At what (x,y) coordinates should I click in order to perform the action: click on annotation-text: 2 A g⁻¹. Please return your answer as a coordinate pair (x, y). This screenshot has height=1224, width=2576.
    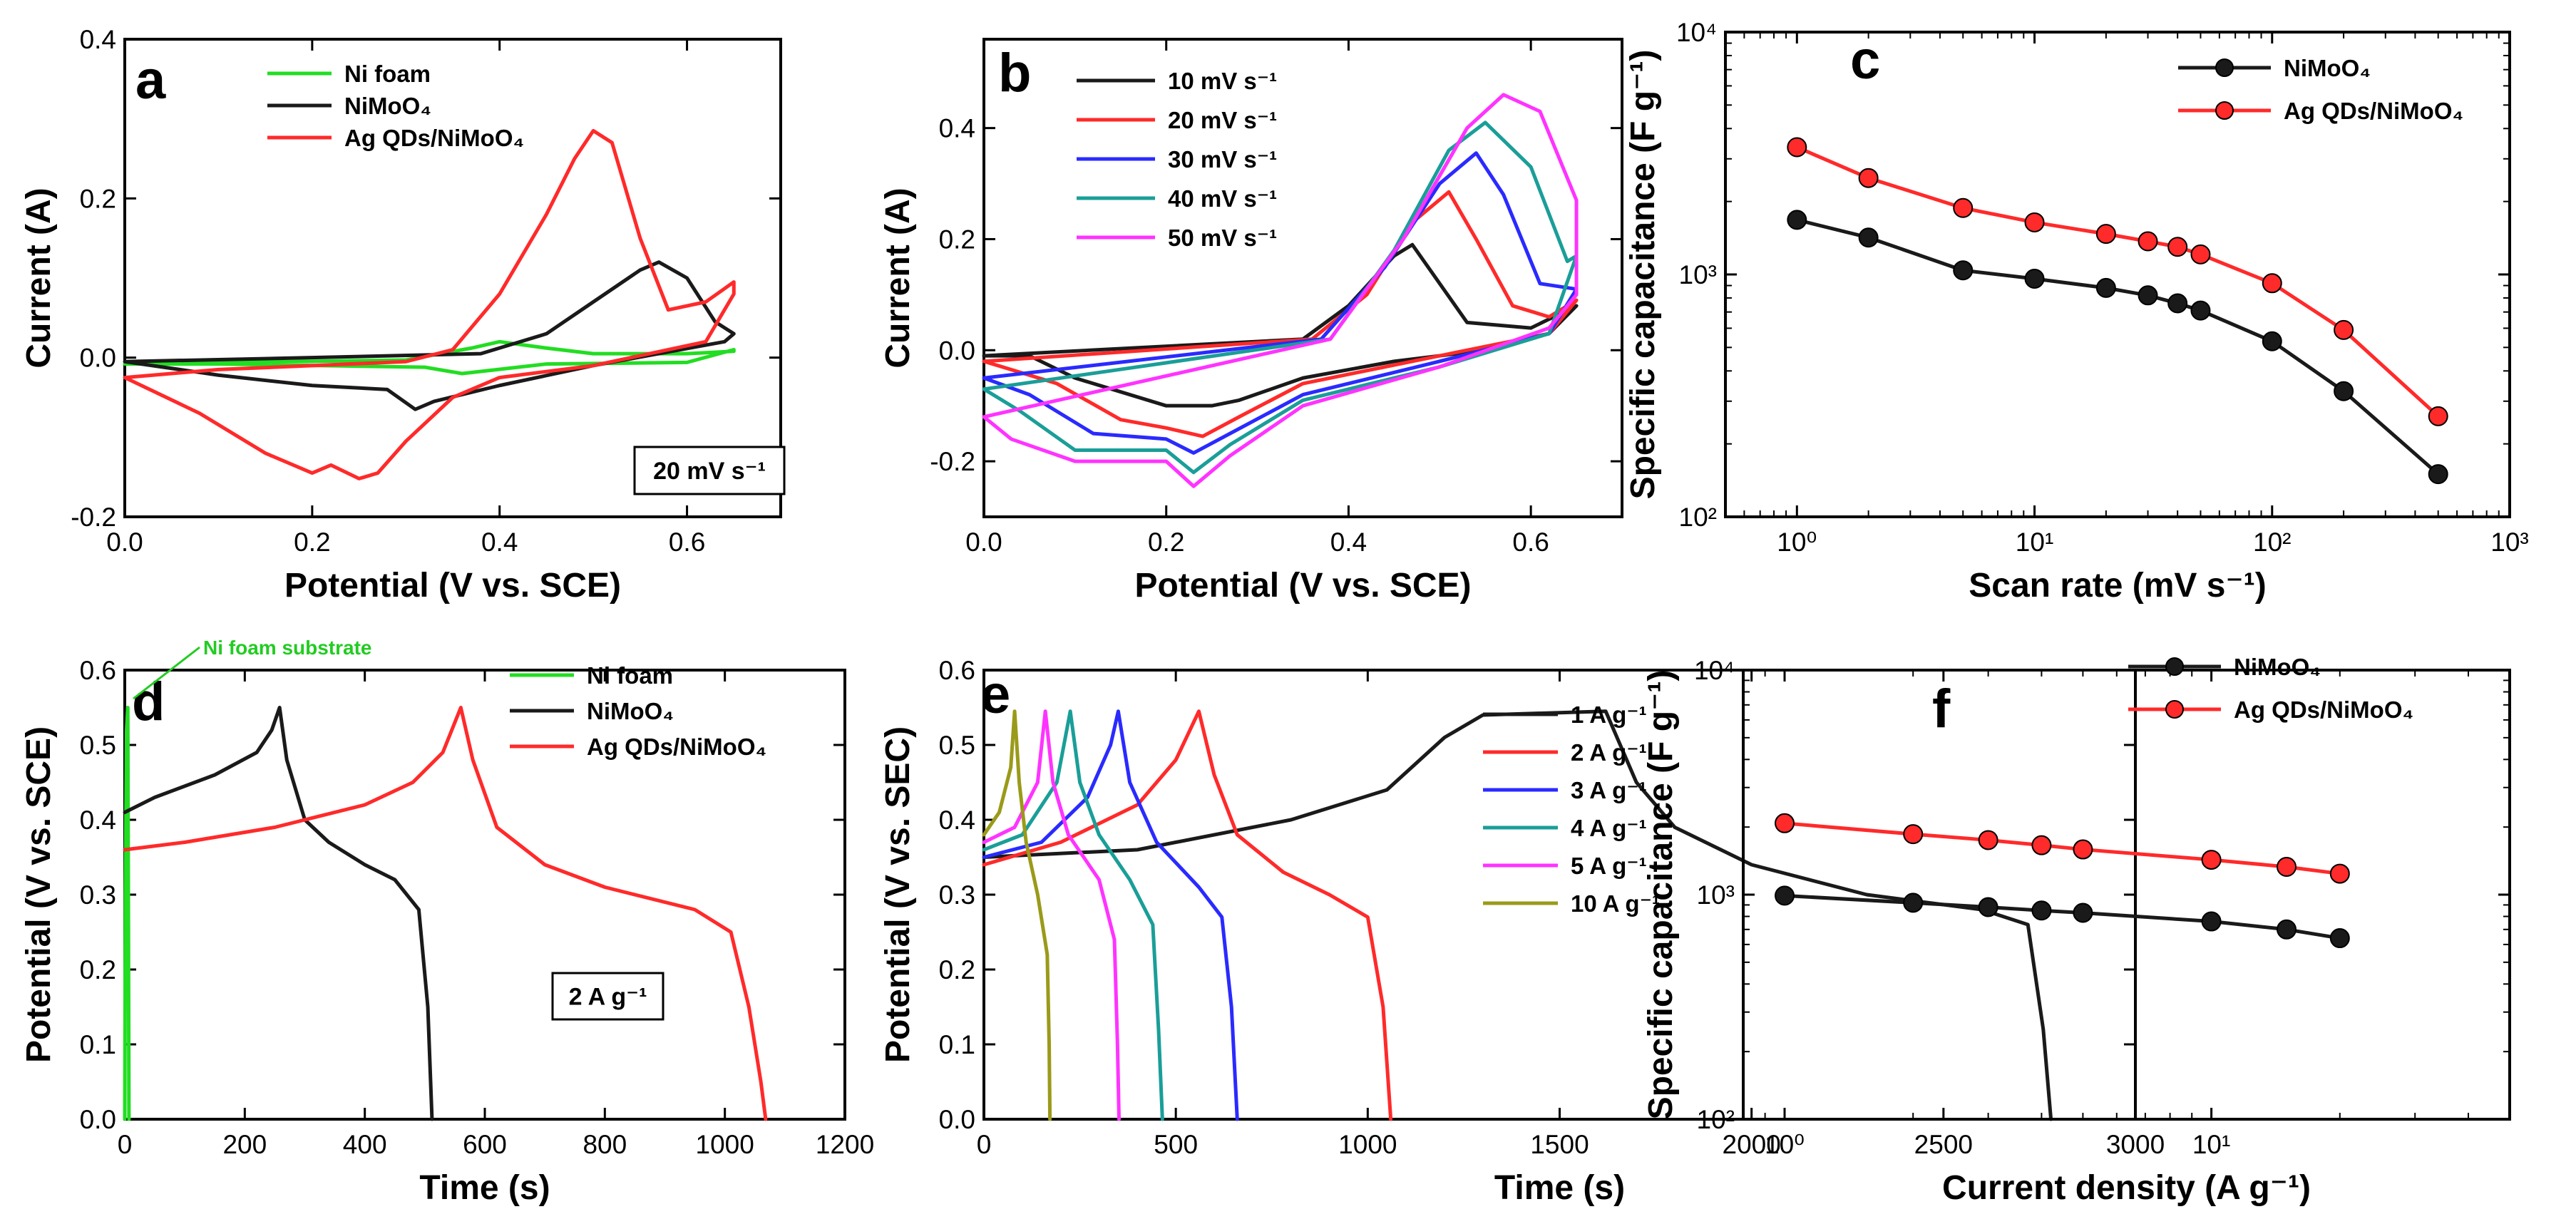
    Looking at the image, I should click on (608, 997).